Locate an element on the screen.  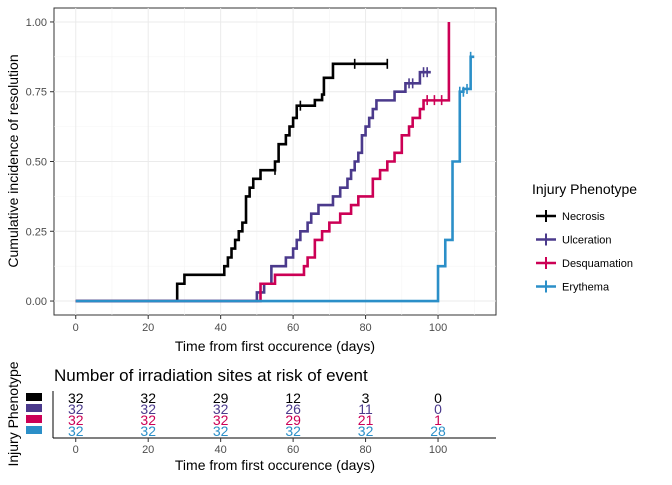
x-tick-label: 20 is located at coordinates (148, 328).